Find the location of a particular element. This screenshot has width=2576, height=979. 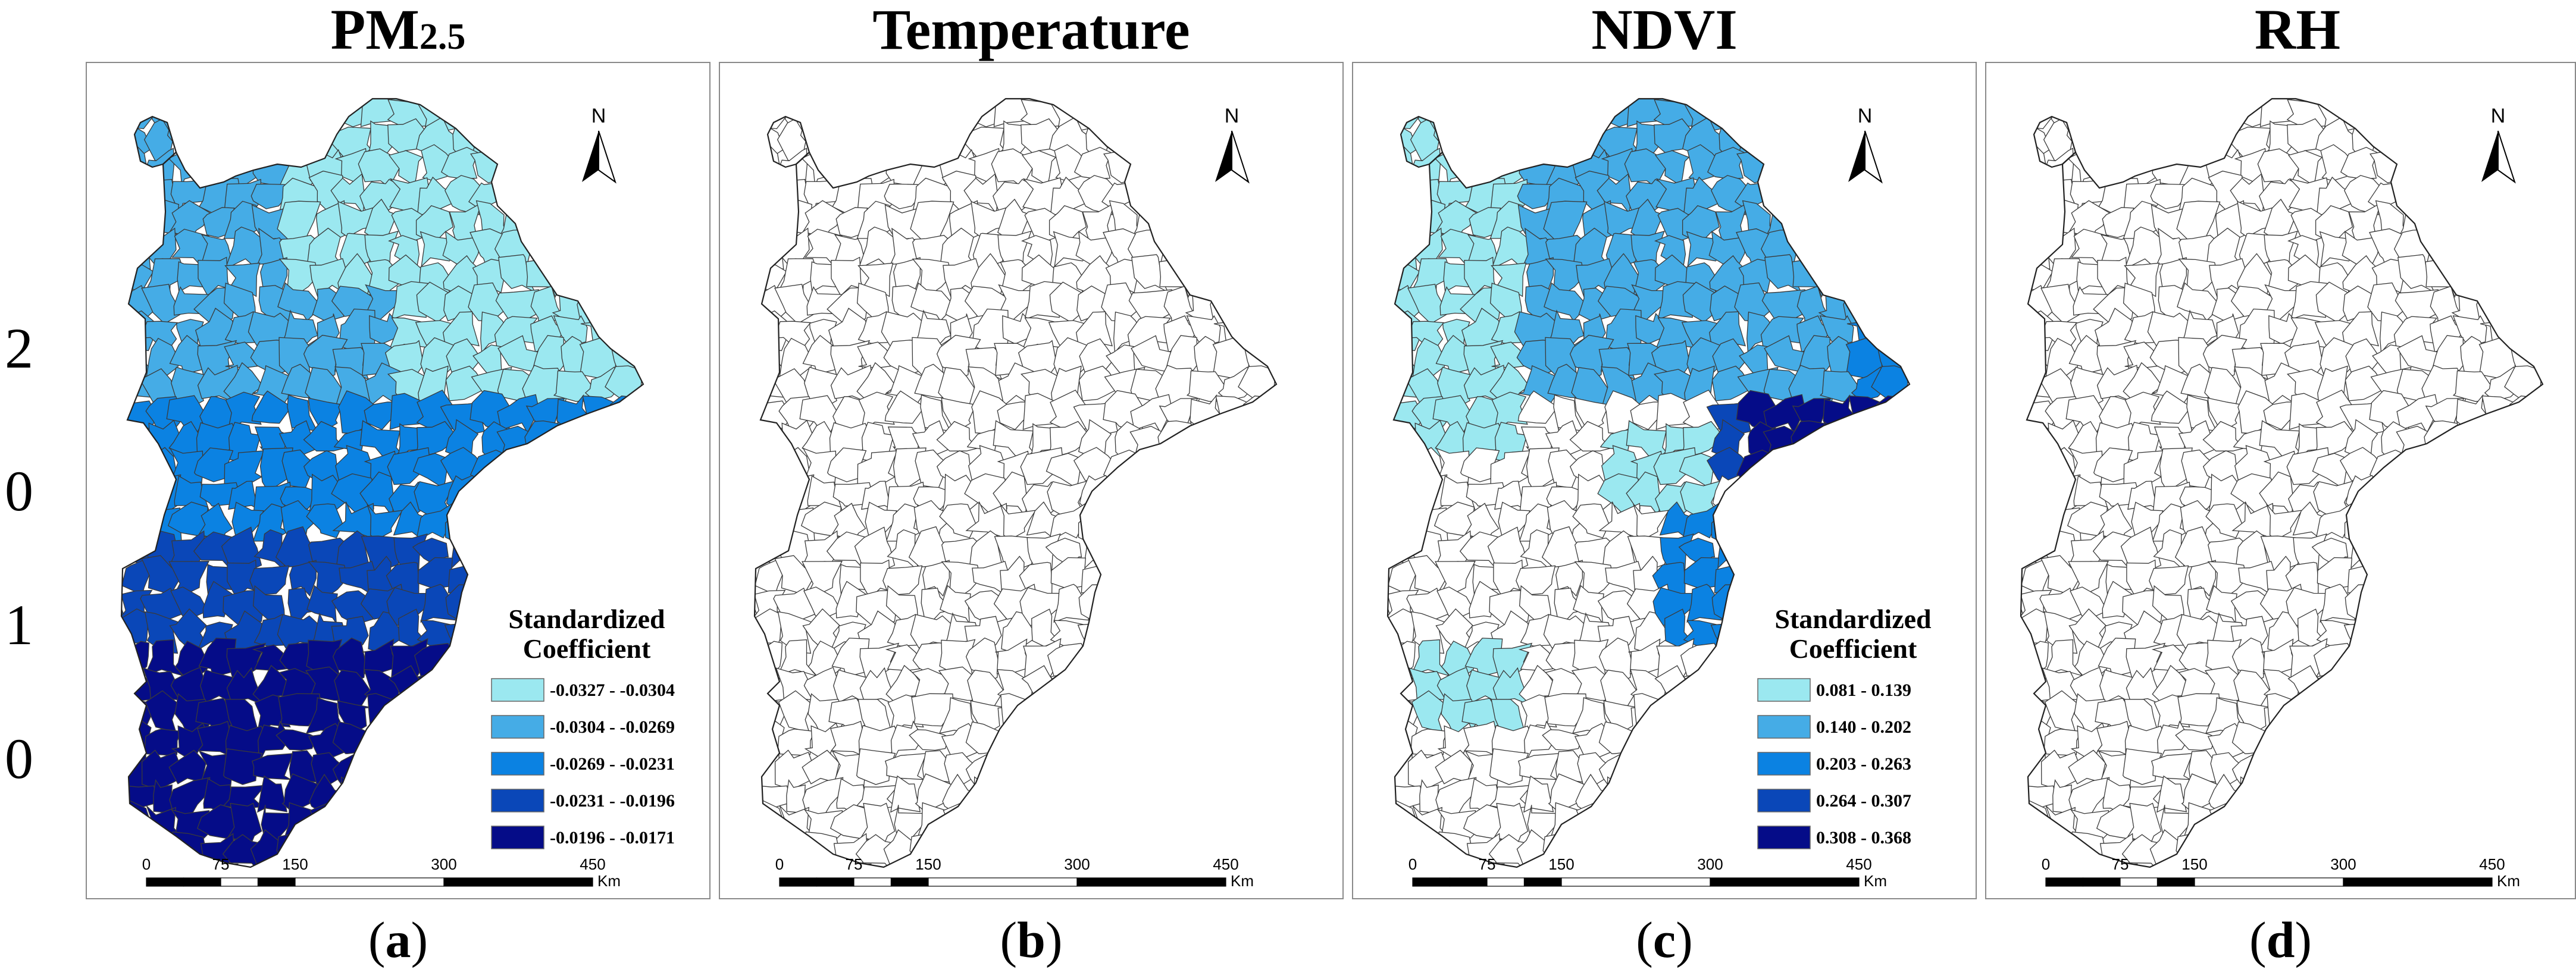

side-label-2: 1 is located at coordinates (19, 625).